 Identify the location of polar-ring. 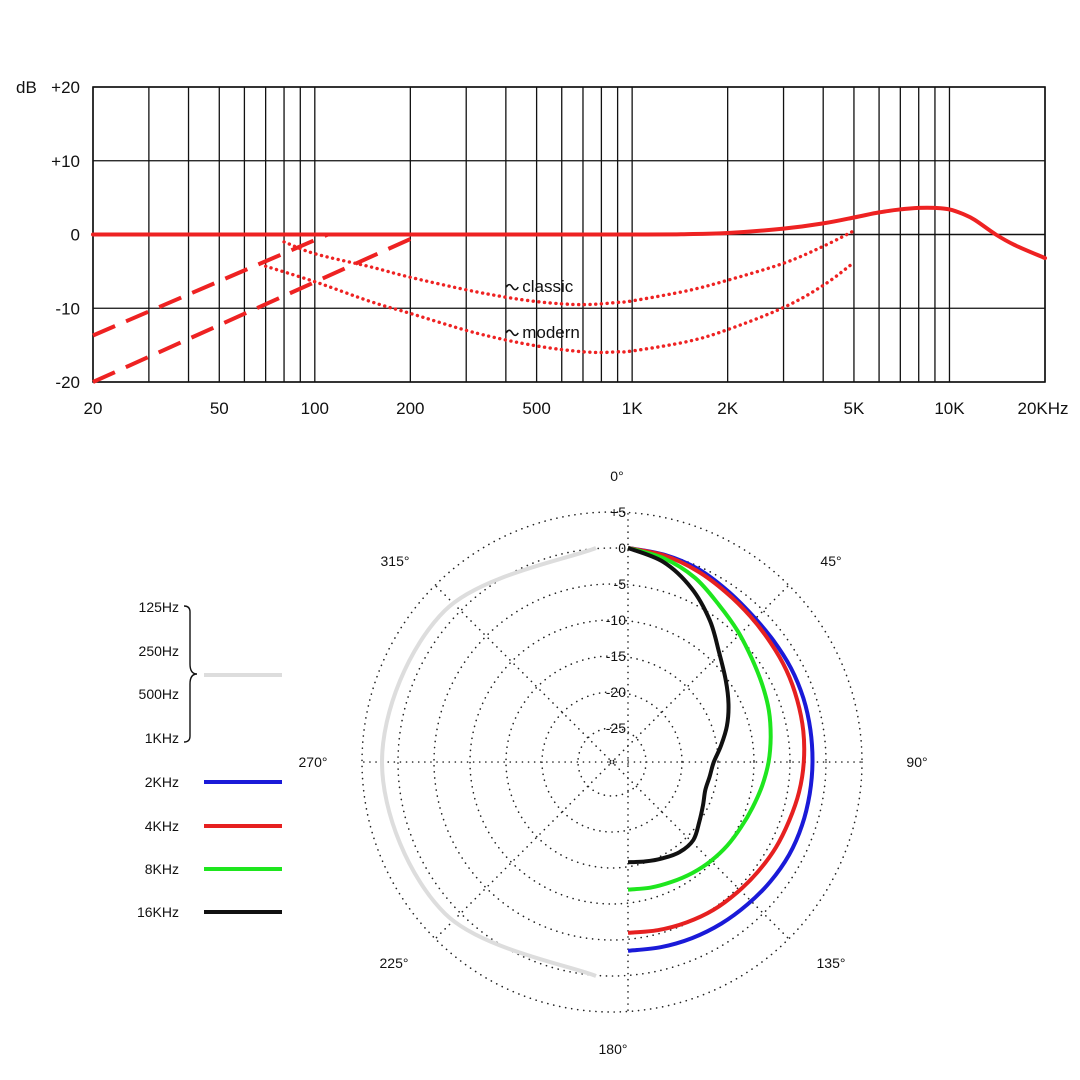
(612, 762).